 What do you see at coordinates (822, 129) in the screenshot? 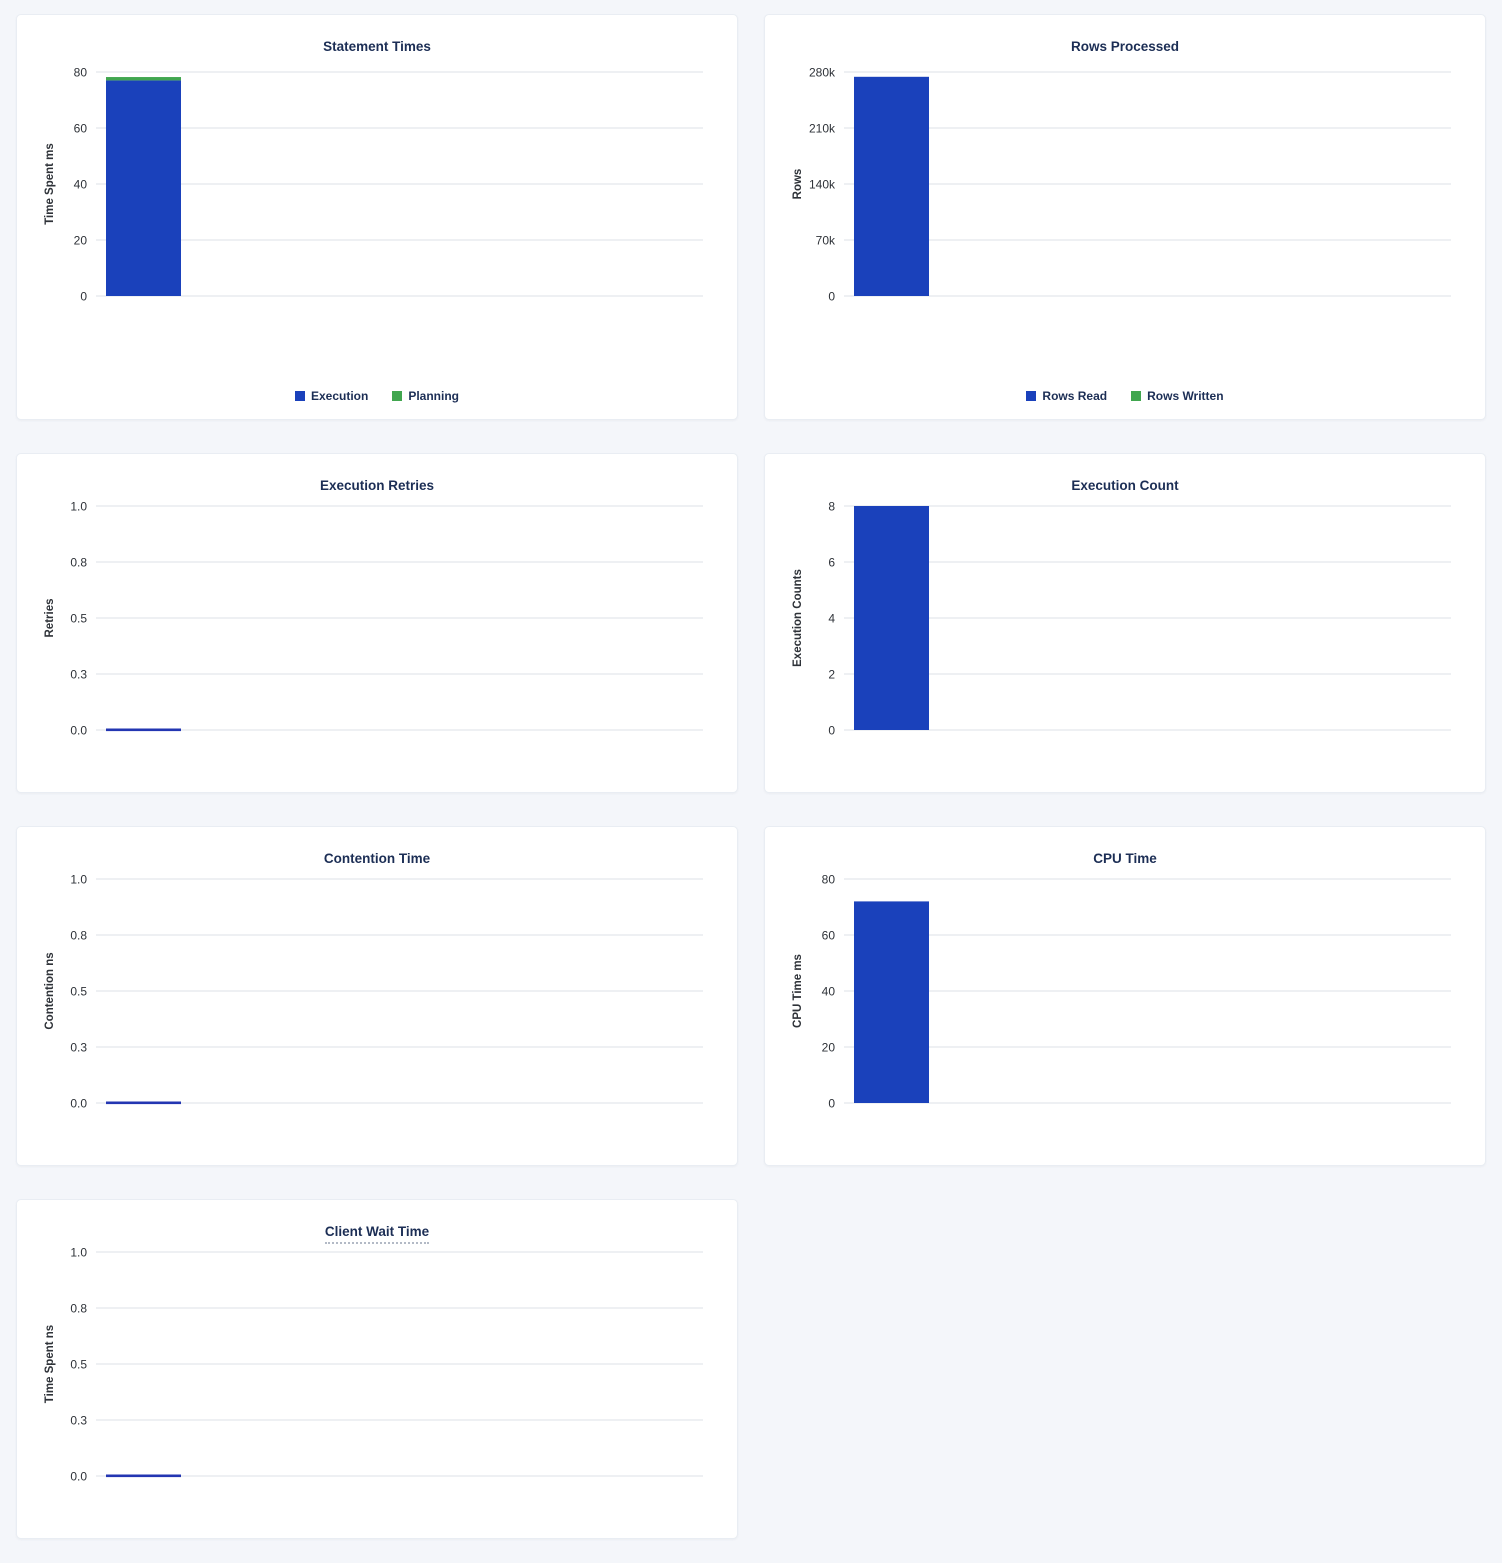
I see `y-tick-label: 210k` at bounding box center [822, 129].